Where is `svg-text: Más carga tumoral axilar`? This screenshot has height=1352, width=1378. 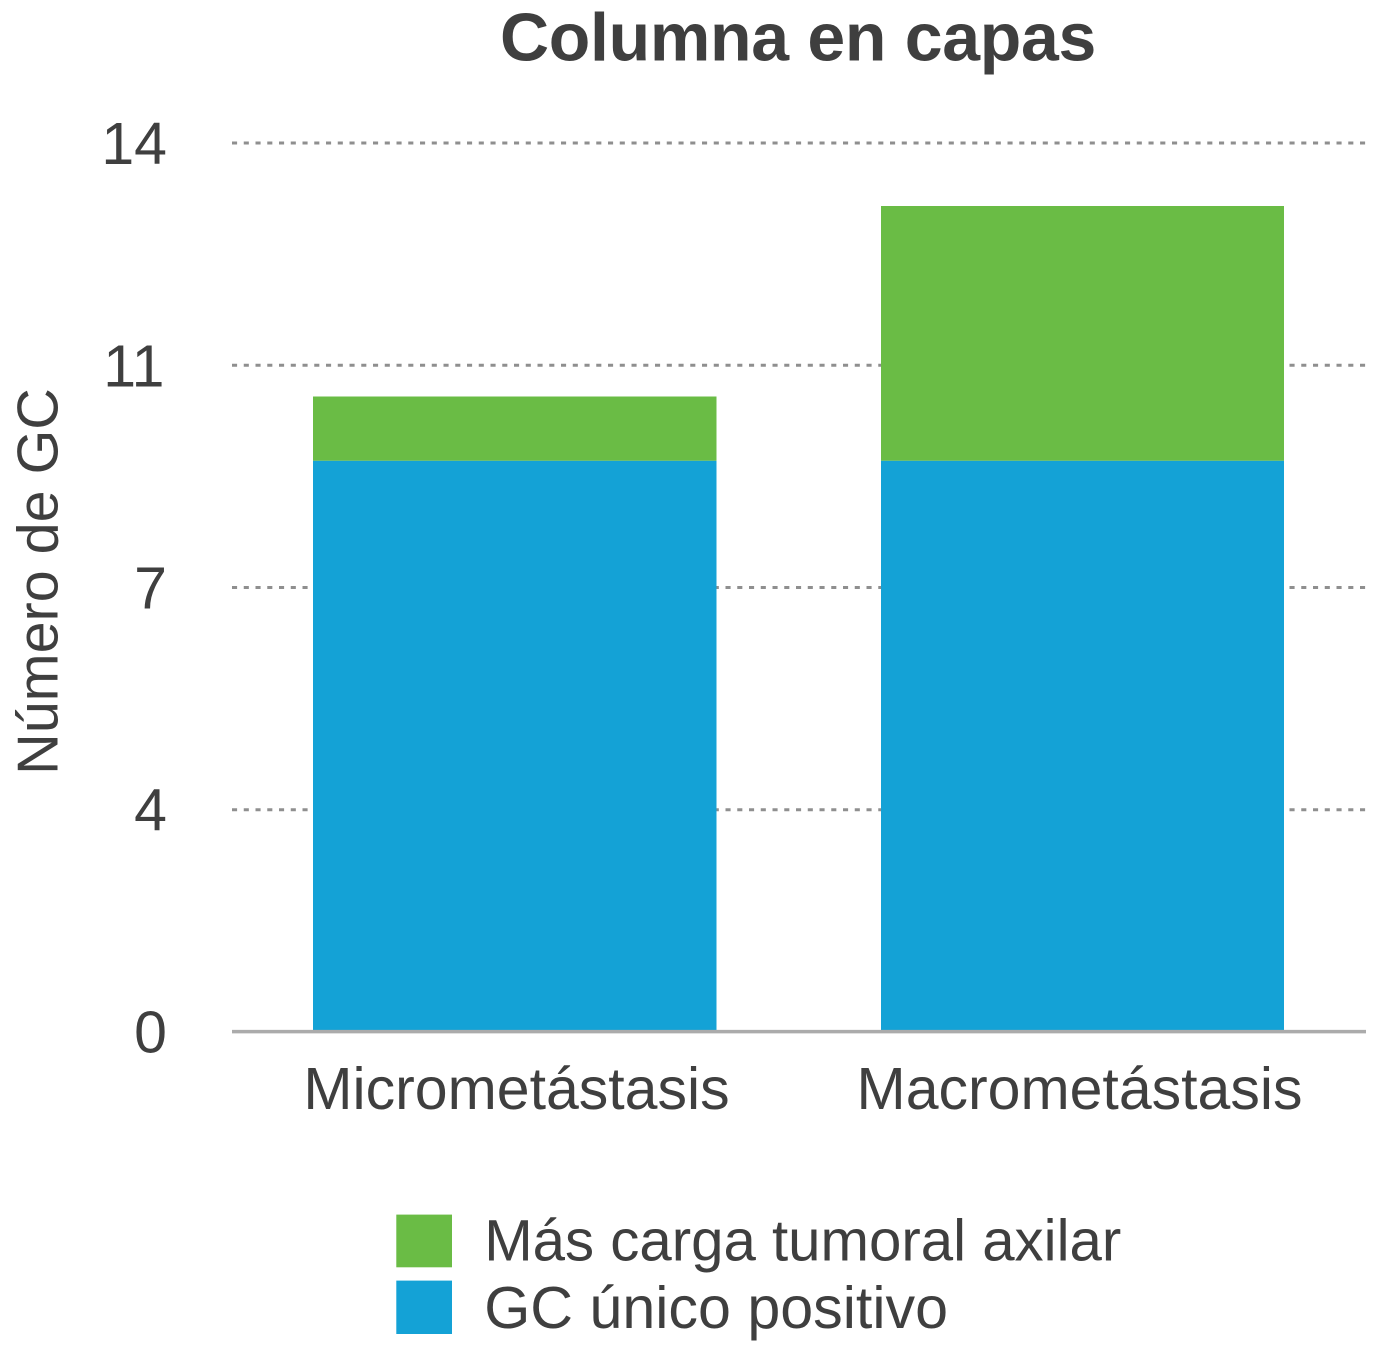 svg-text: Más carga tumoral axilar is located at coordinates (802, 1240).